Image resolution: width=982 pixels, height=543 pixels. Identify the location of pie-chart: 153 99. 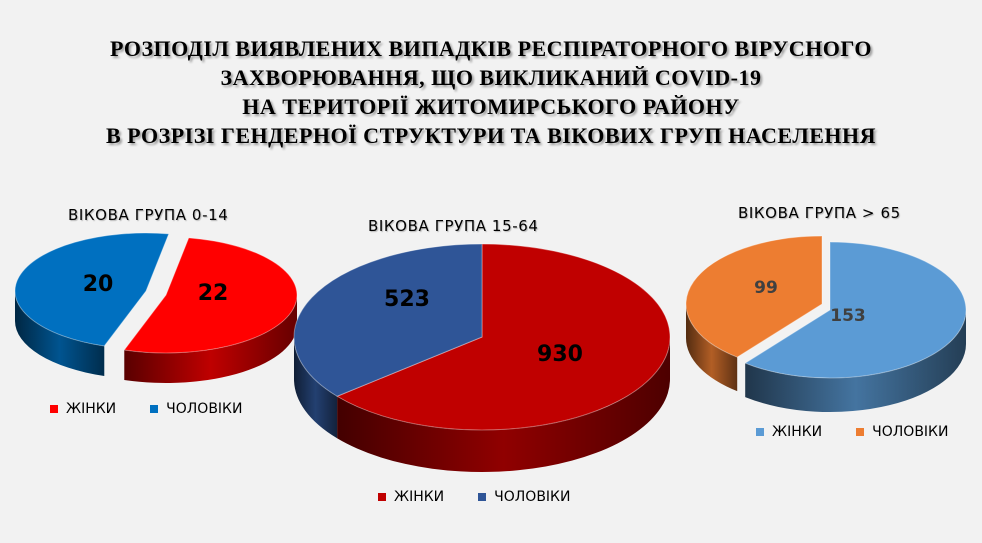
(826, 323).